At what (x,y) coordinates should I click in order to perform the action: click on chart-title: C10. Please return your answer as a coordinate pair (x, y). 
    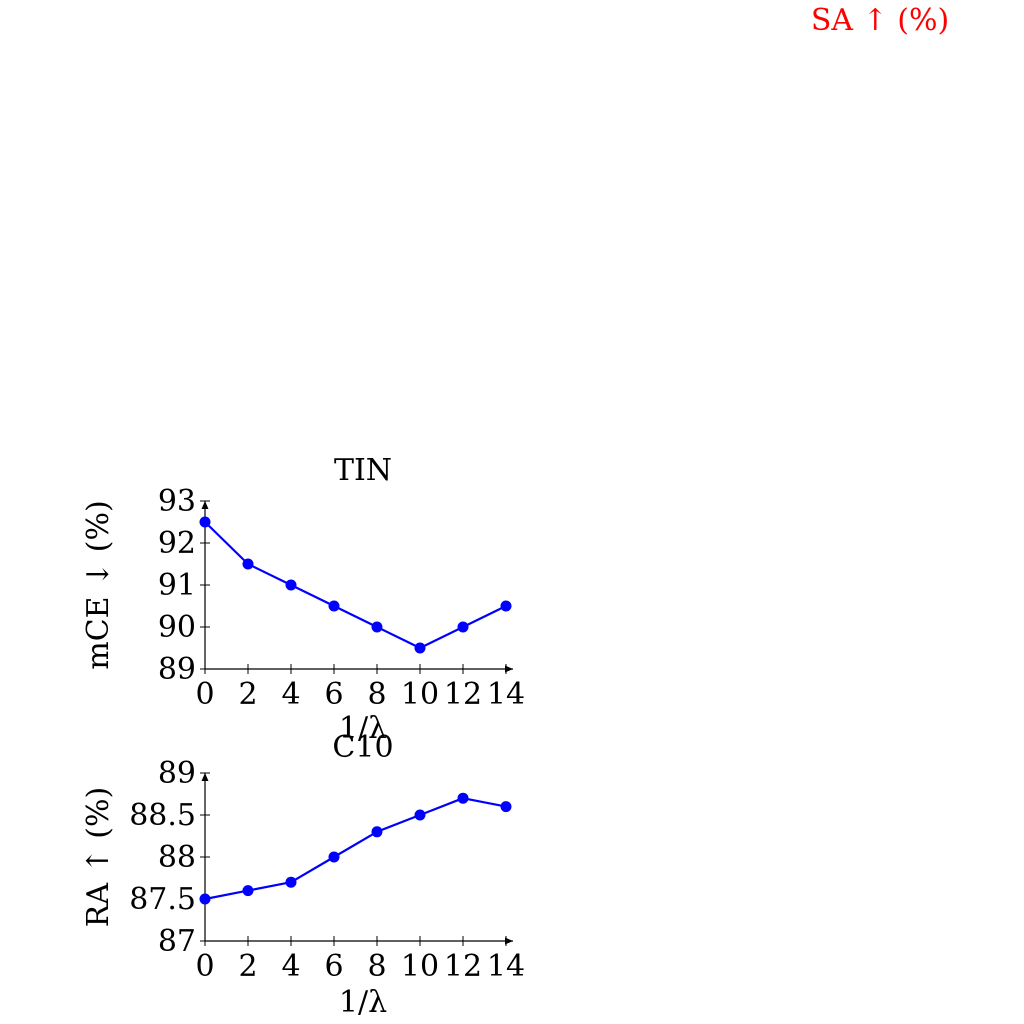
    Looking at the image, I should click on (362, 747).